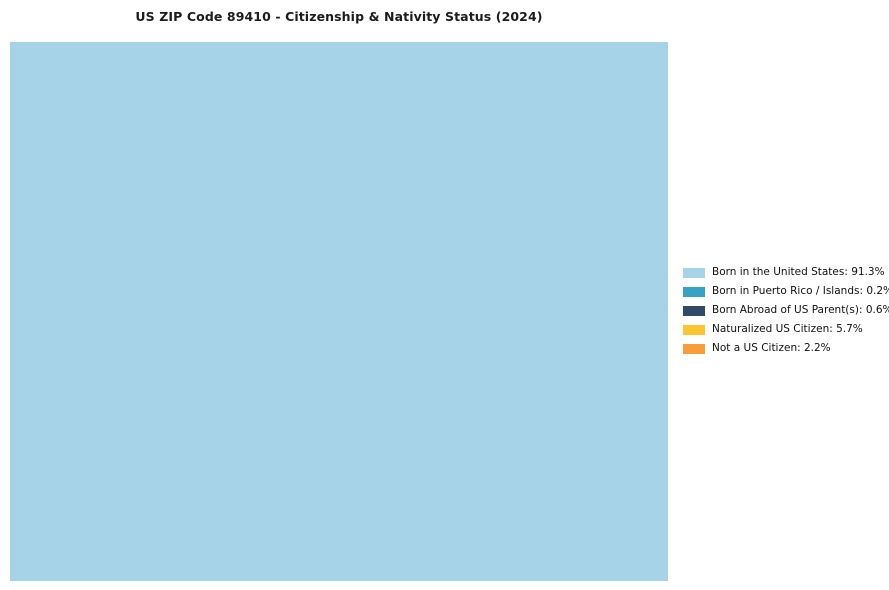 Image resolution: width=889 pixels, height=590 pixels. I want to click on legend-item-naturalized-citizen: Naturalized US Citizen: 5.7%, so click(786, 329).